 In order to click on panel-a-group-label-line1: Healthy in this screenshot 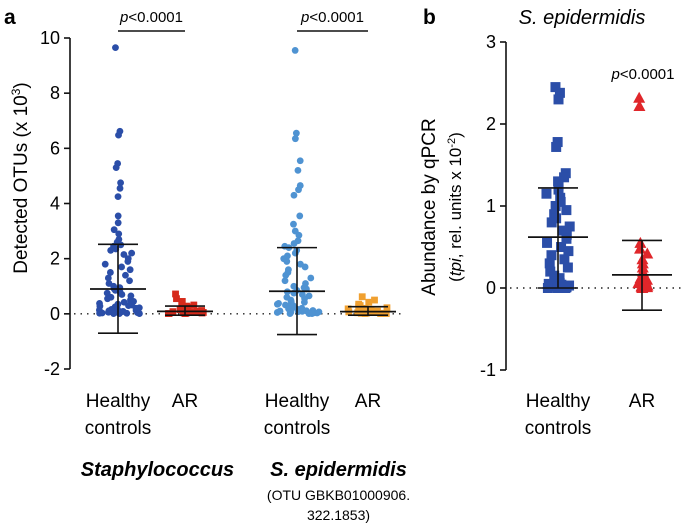, I will do `click(118, 401)`.